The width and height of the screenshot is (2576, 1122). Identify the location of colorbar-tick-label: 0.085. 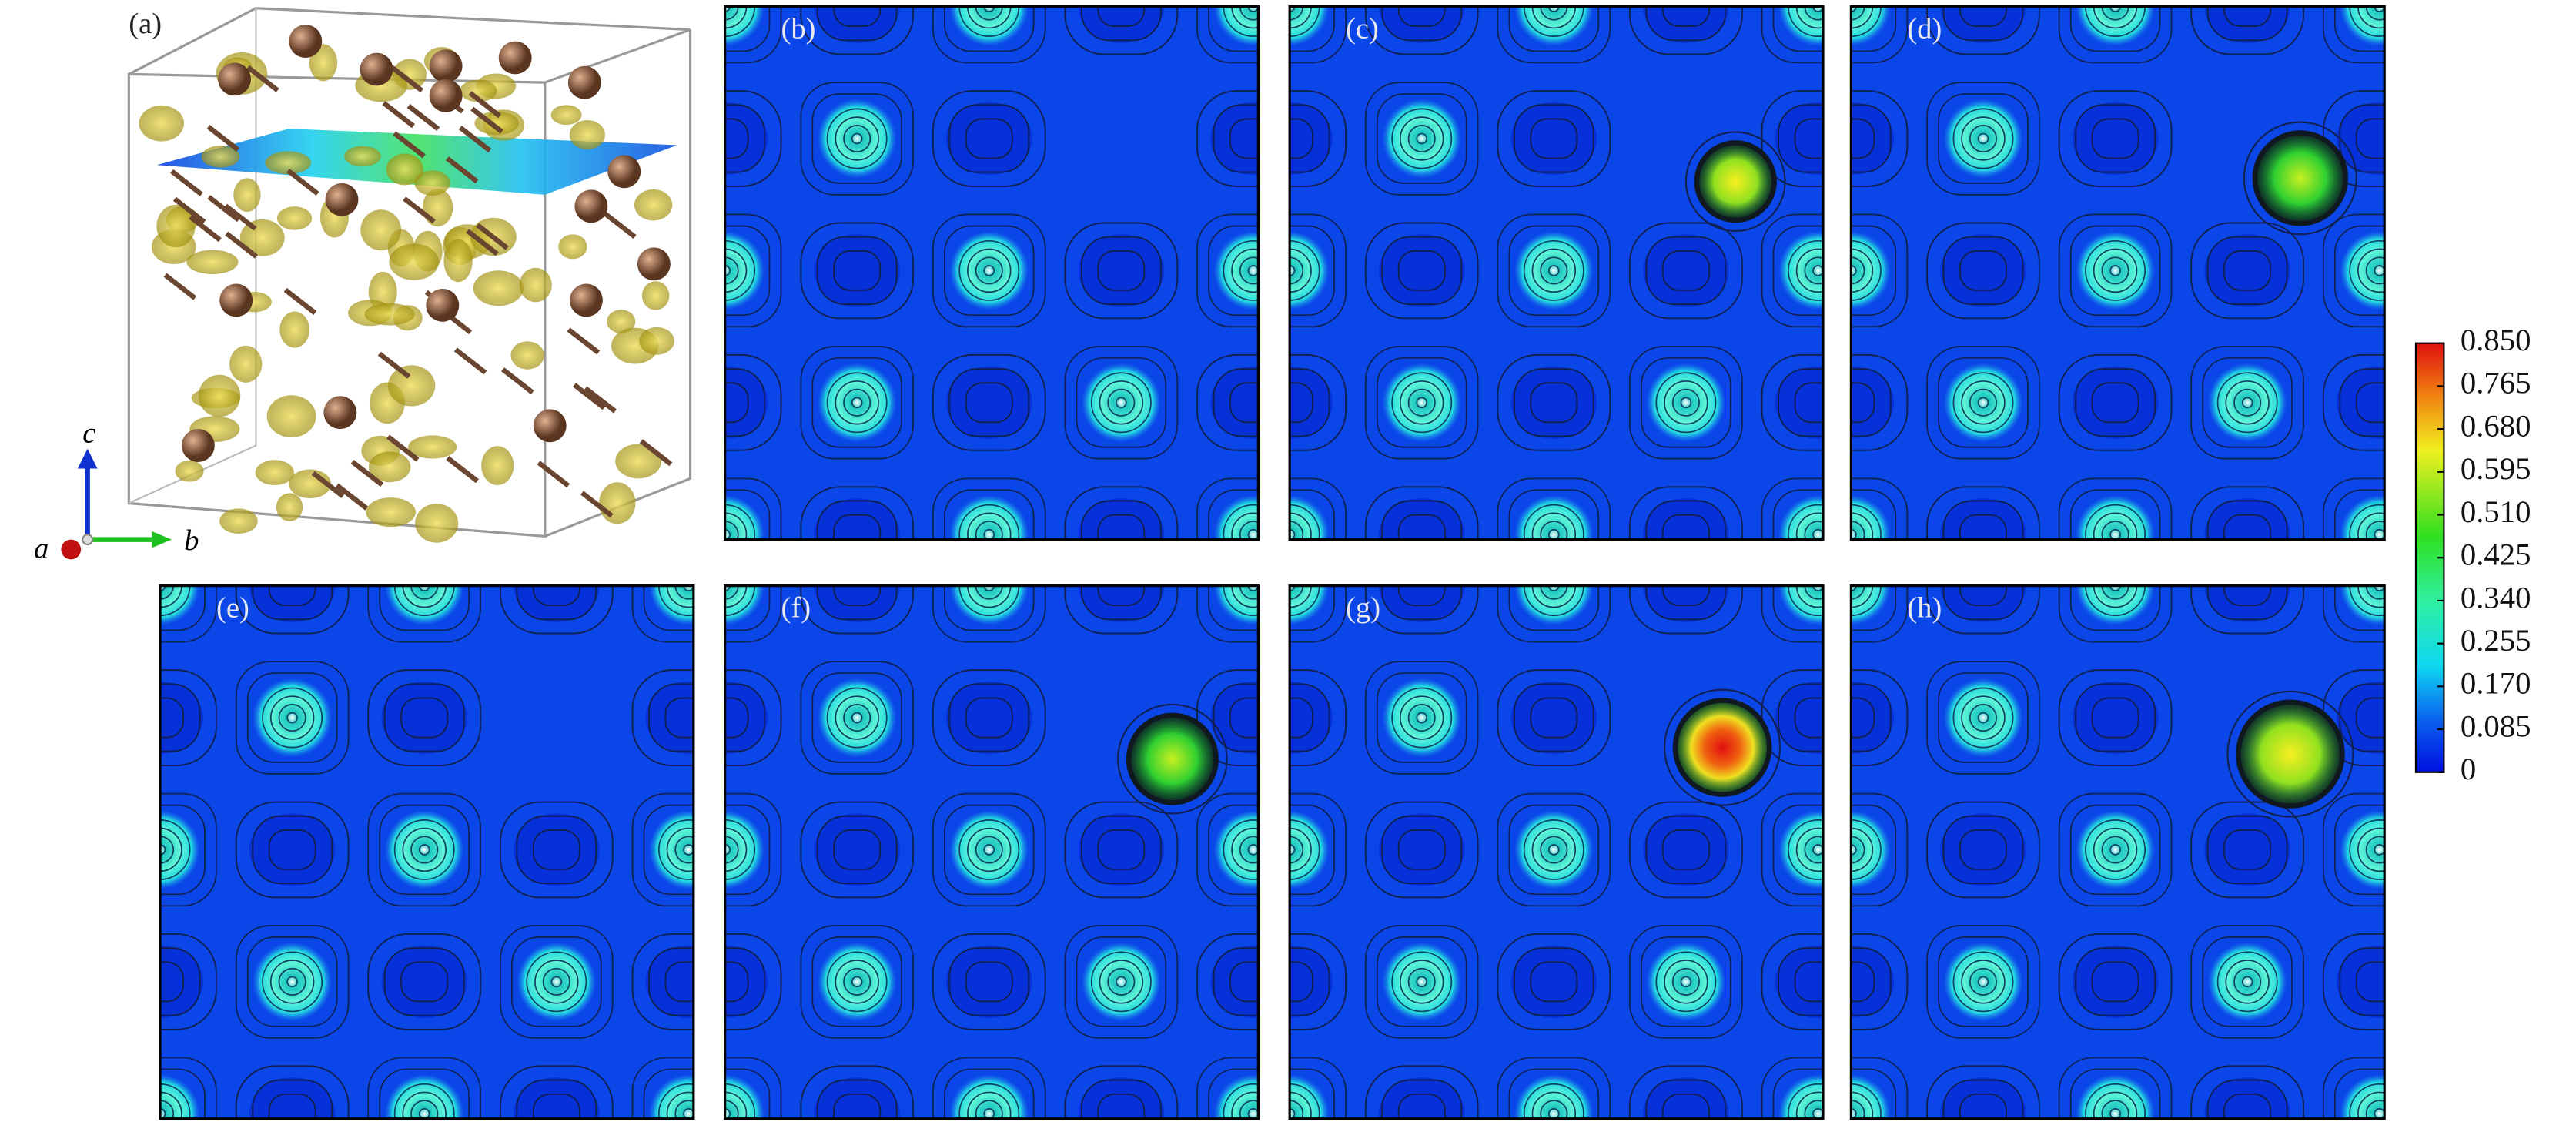
(2496, 725).